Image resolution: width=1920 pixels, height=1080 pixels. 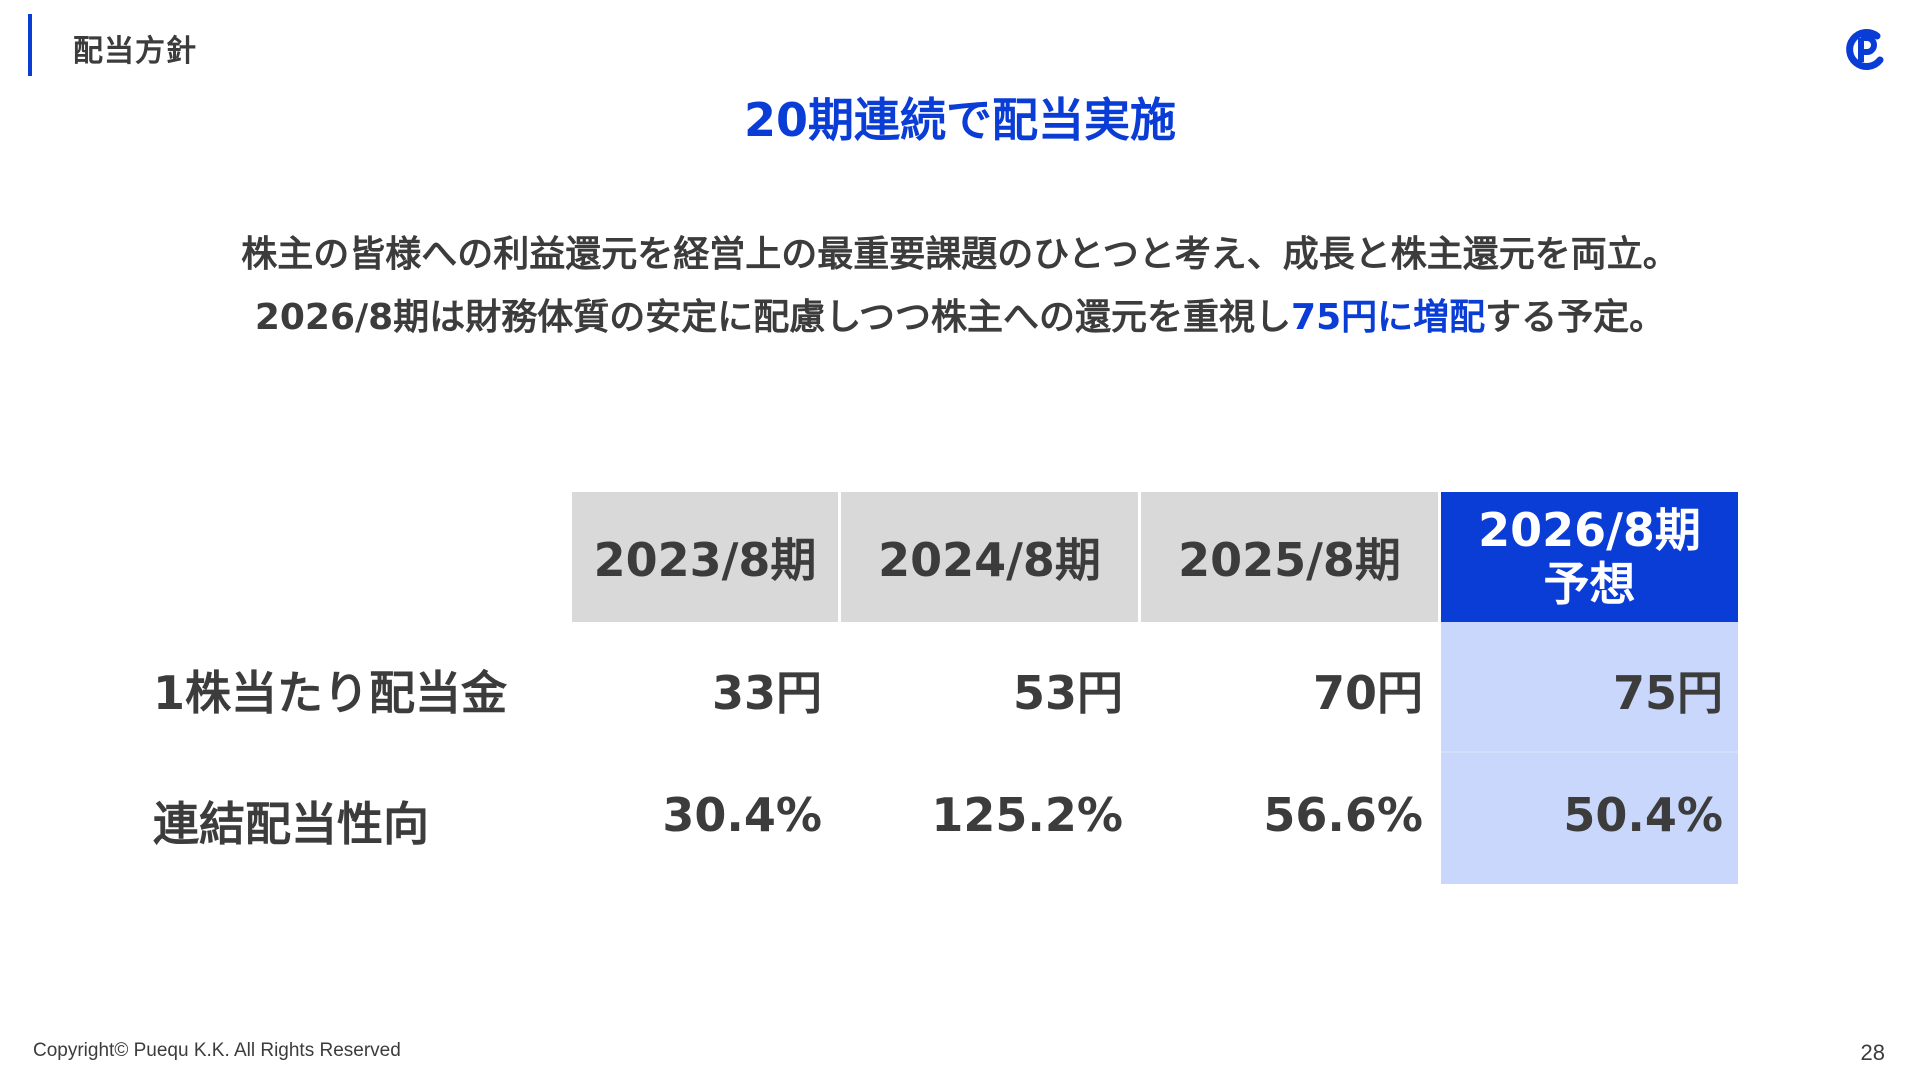 I want to click on lead-text-line-2-end: する予定。, so click(x=1575, y=317).